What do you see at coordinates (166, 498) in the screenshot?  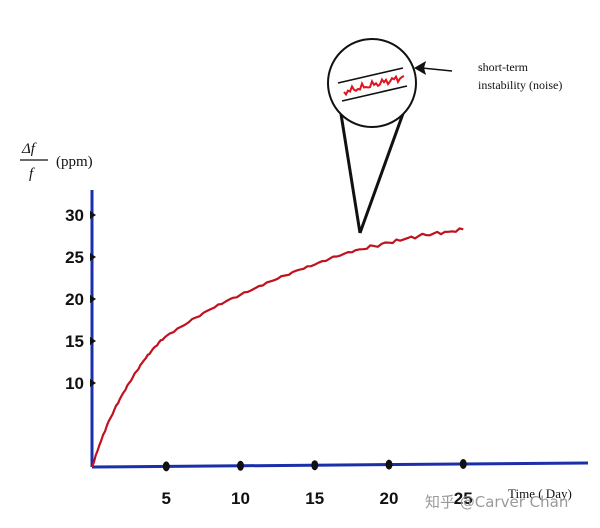 I see `x-tick-label: 5` at bounding box center [166, 498].